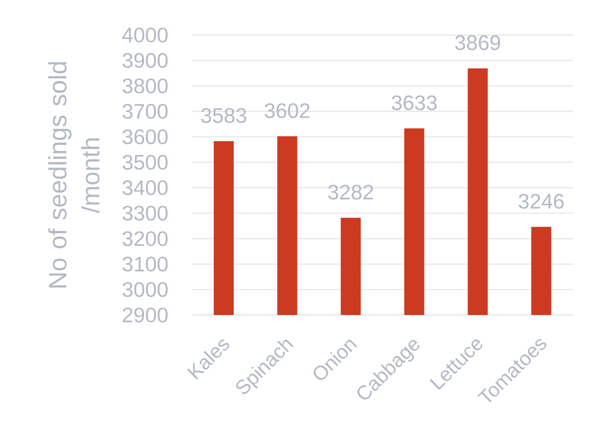 This screenshot has height=445, width=595. Describe the element at coordinates (287, 110) in the screenshot. I see `data-label: 3602` at that location.